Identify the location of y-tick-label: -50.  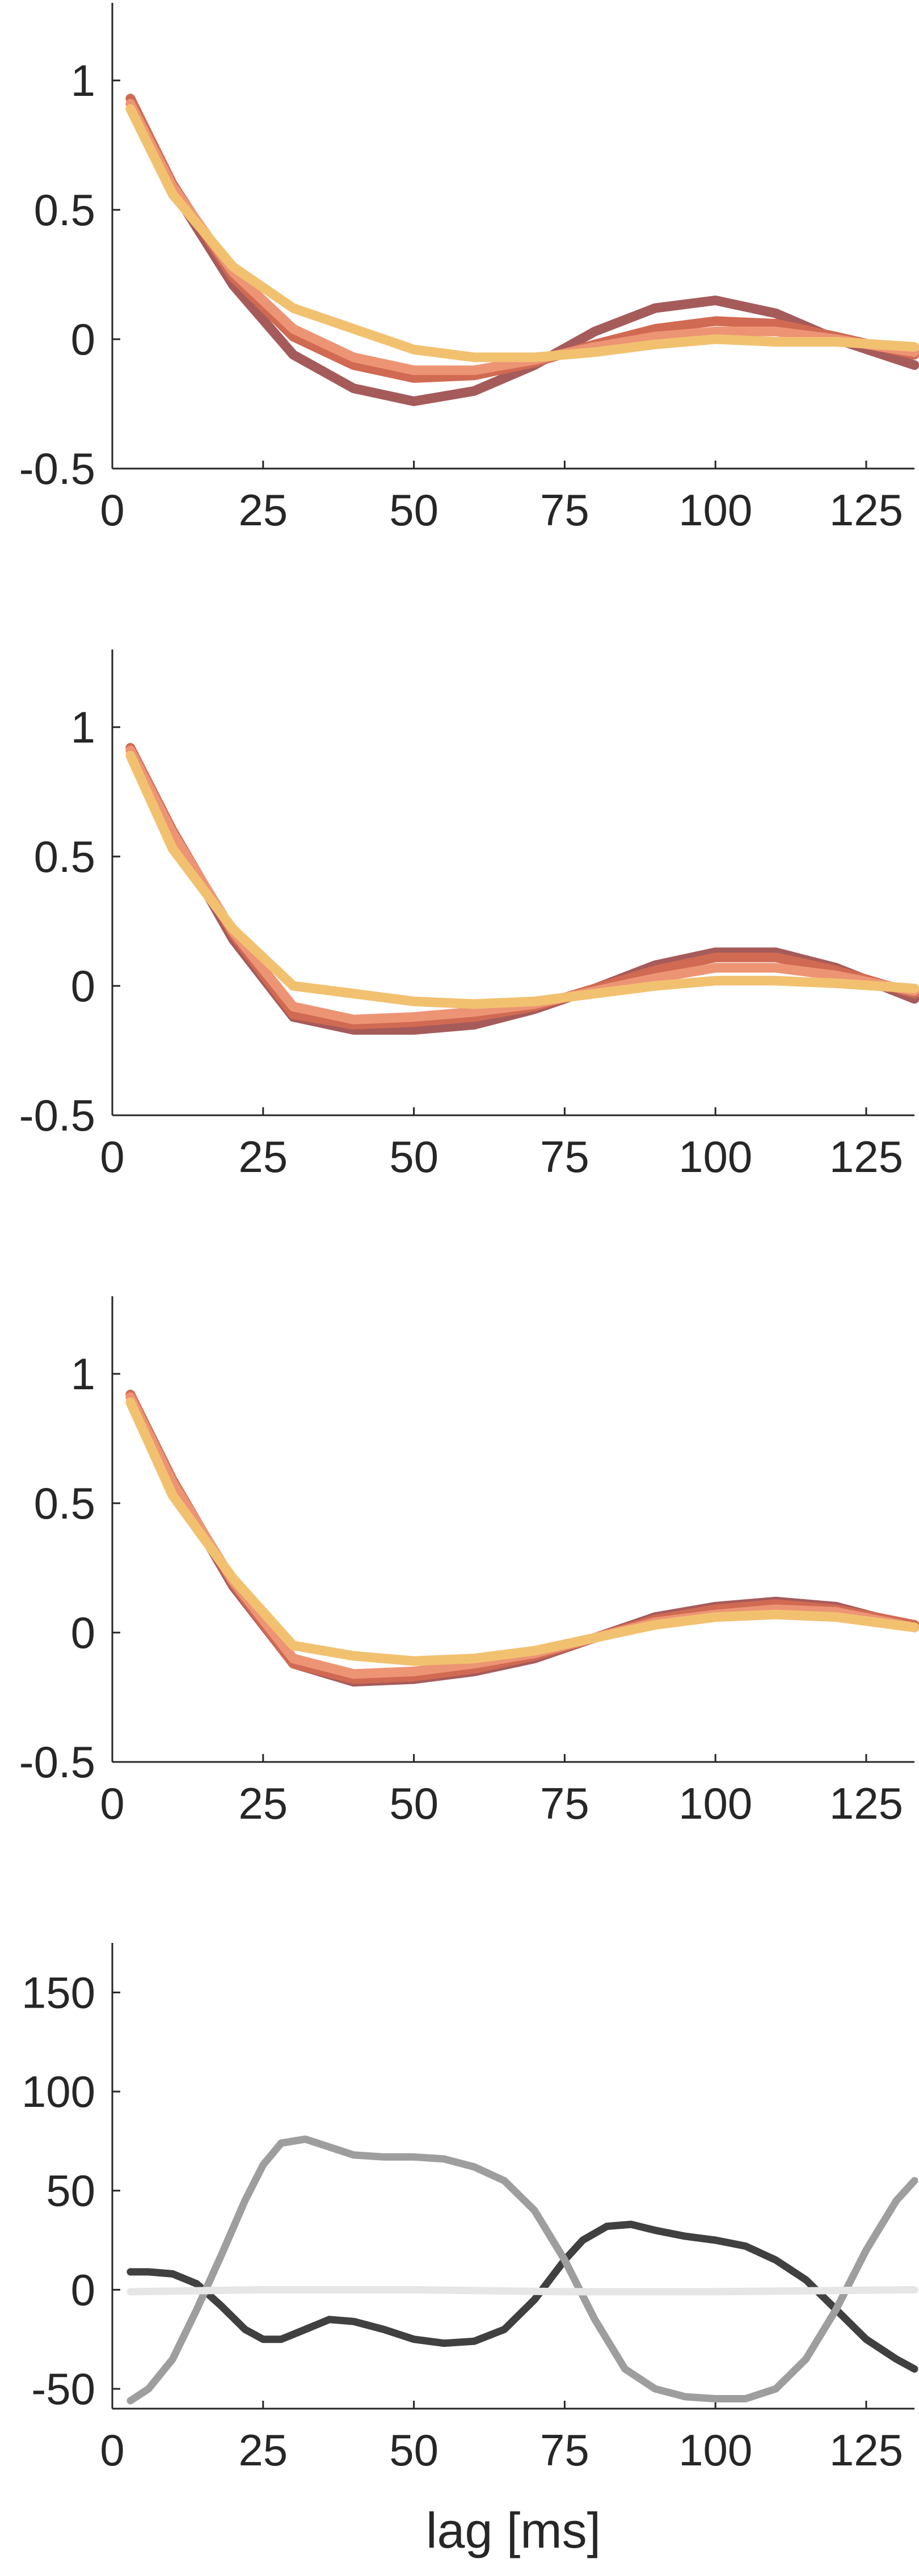
(63, 2389).